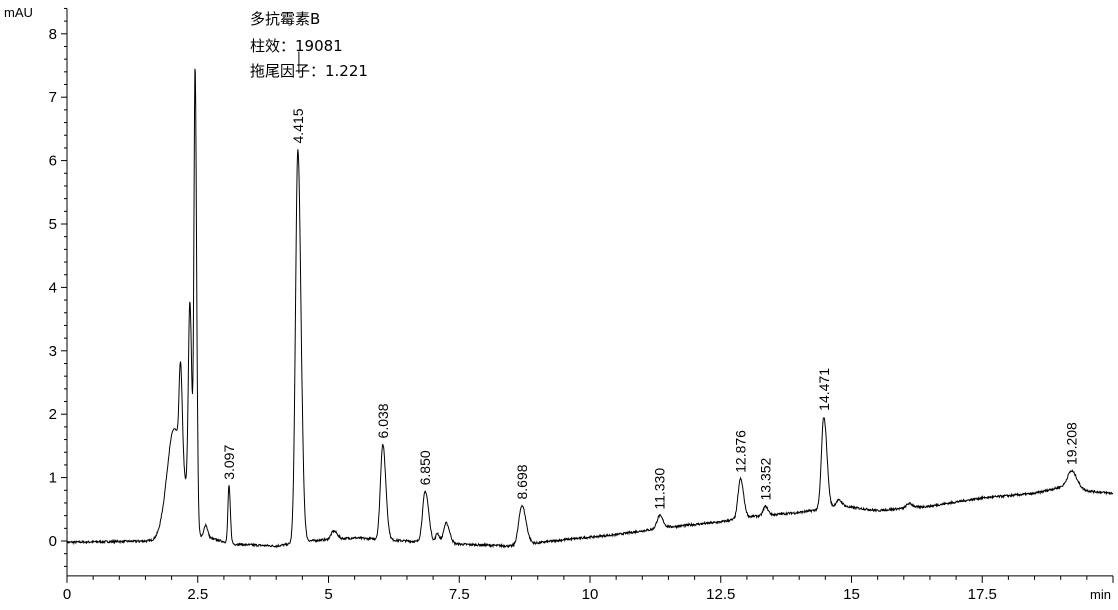 The width and height of the screenshot is (1118, 610). What do you see at coordinates (53, 478) in the screenshot?
I see `y-tick-label: 1` at bounding box center [53, 478].